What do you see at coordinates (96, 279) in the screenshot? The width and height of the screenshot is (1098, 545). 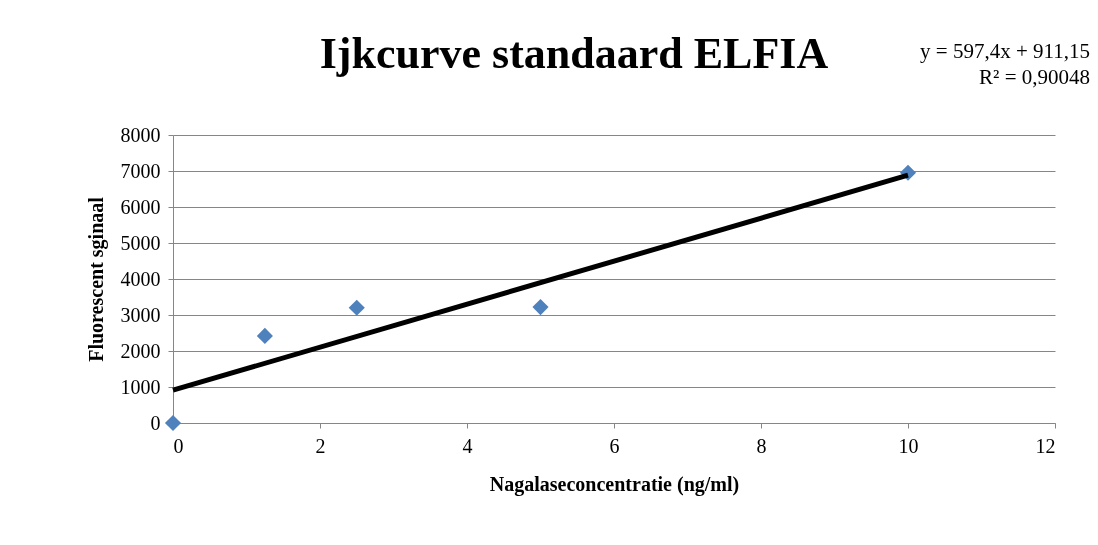 I see `y-axis-title: Fluorescent sginaal` at bounding box center [96, 279].